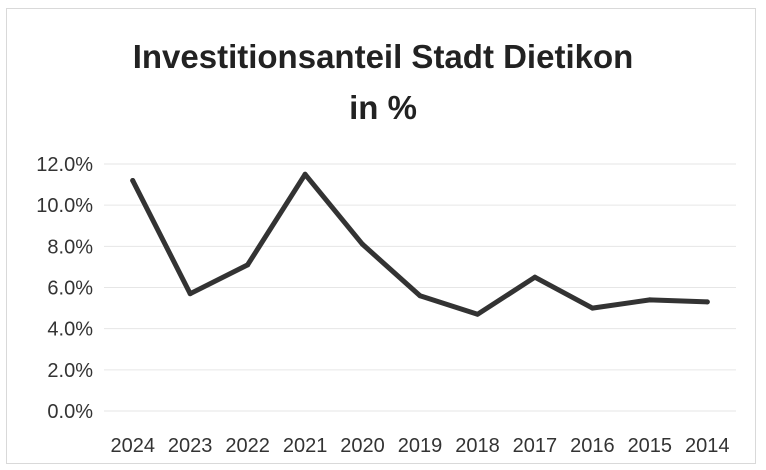 The image size is (766, 470). What do you see at coordinates (305, 446) in the screenshot?
I see `x-tick-label: 2021` at bounding box center [305, 446].